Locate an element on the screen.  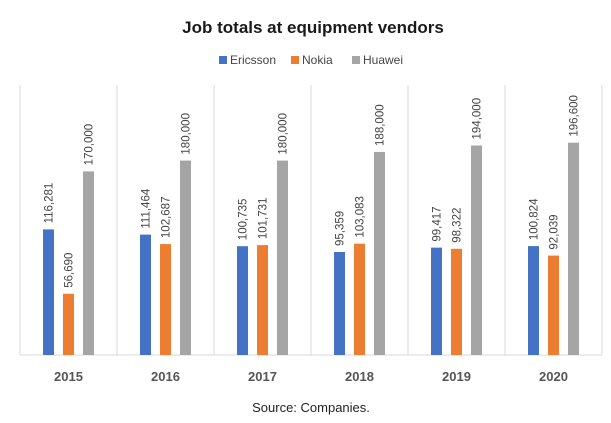
data-label-ericsson-2019: 99,417 is located at coordinates (438, 223).